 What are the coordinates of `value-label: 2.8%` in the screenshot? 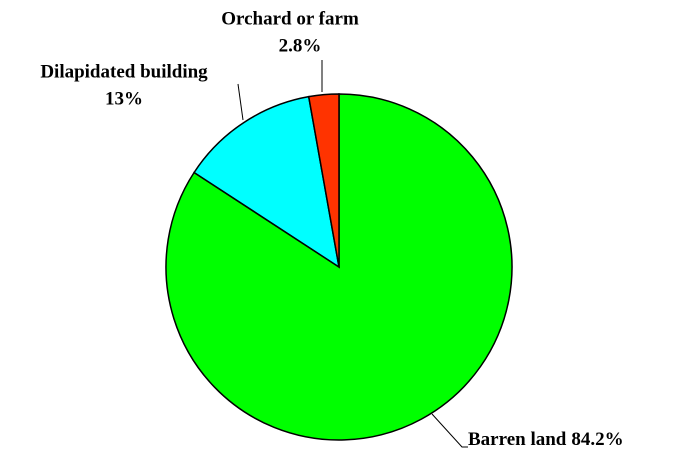 It's located at (300, 45).